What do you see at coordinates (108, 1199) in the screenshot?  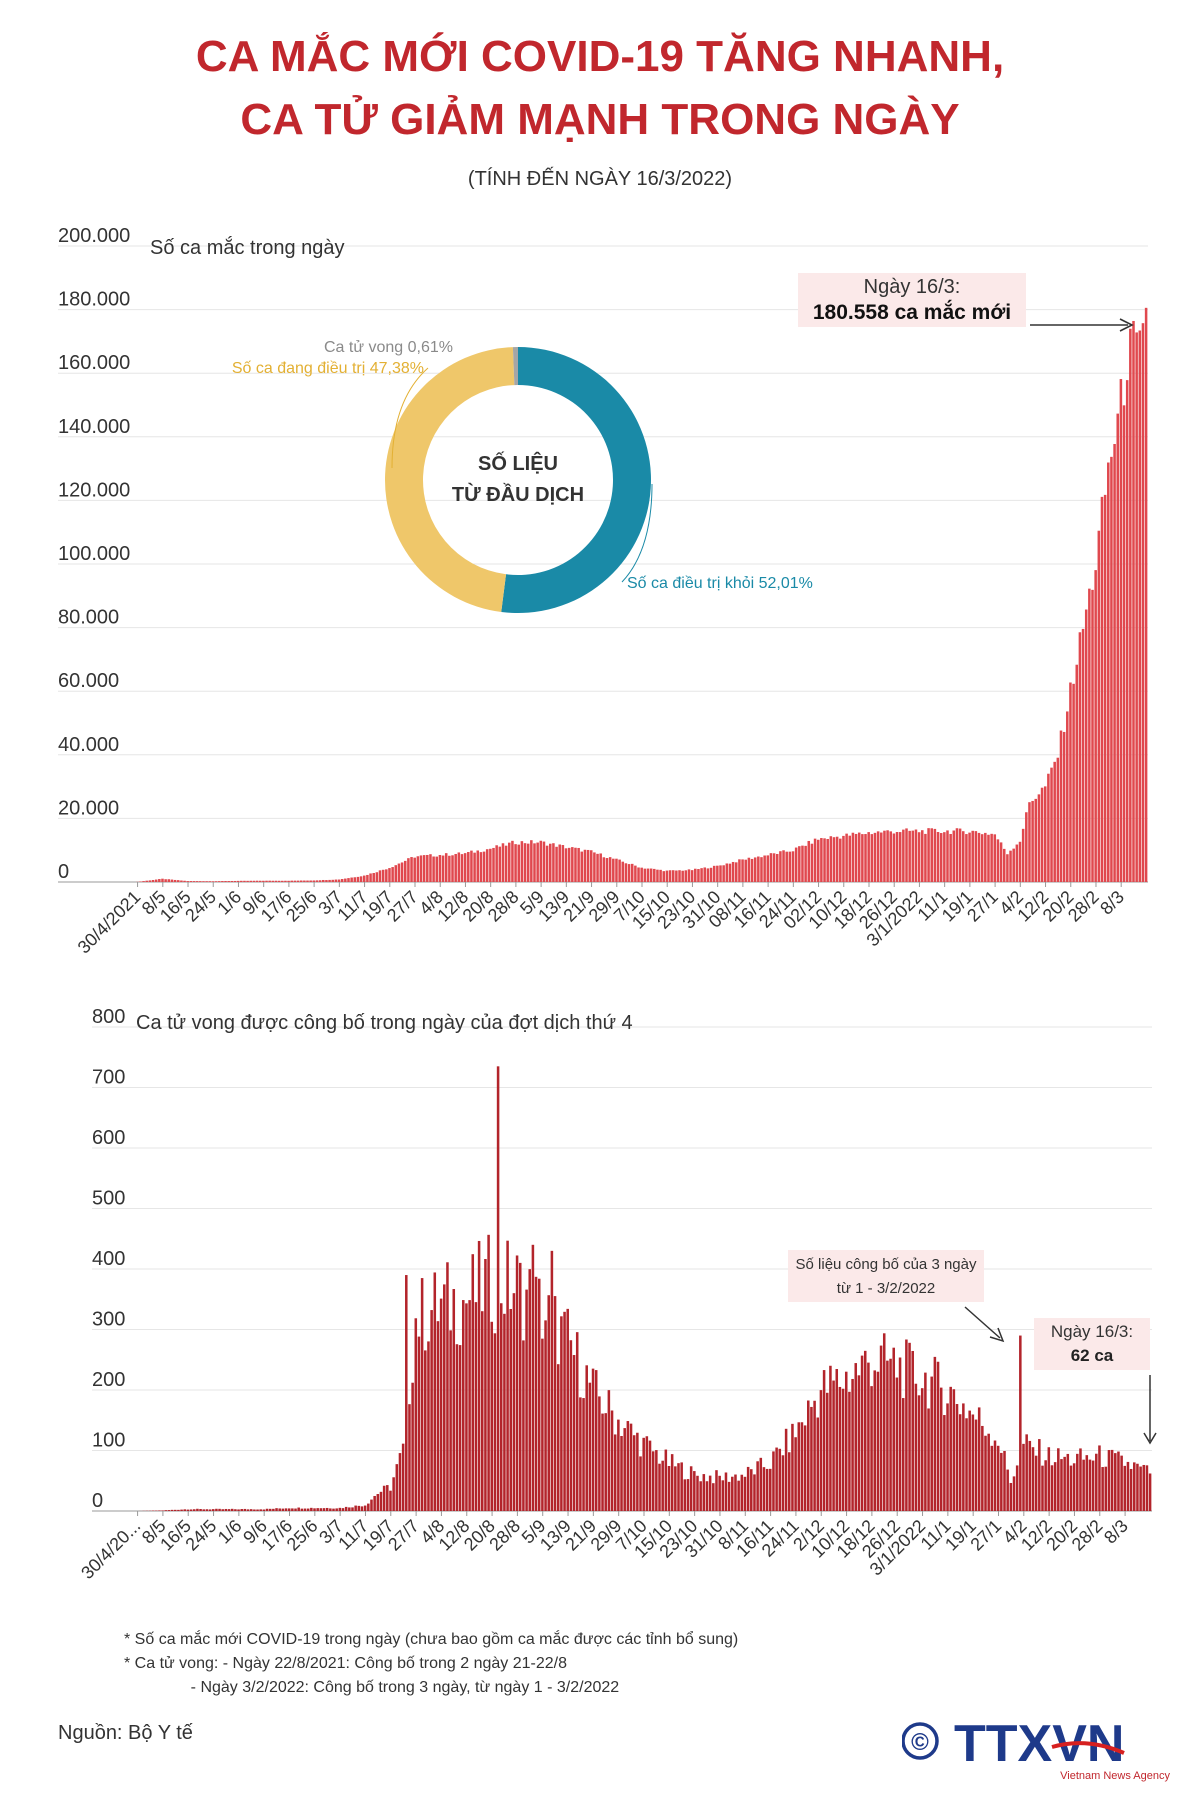 I see `c2-y-tick-label: 500` at bounding box center [108, 1199].